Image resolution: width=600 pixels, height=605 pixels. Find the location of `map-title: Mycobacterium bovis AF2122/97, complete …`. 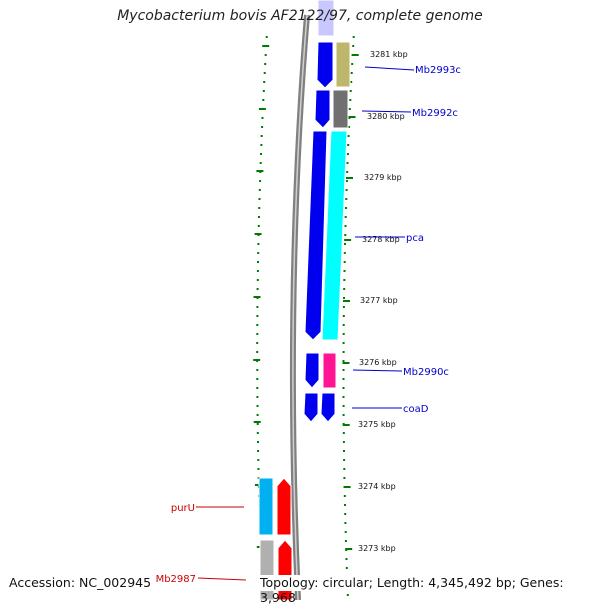

map-title: Mycobacterium bovis AF2122/97, complete … is located at coordinates (300, 16).